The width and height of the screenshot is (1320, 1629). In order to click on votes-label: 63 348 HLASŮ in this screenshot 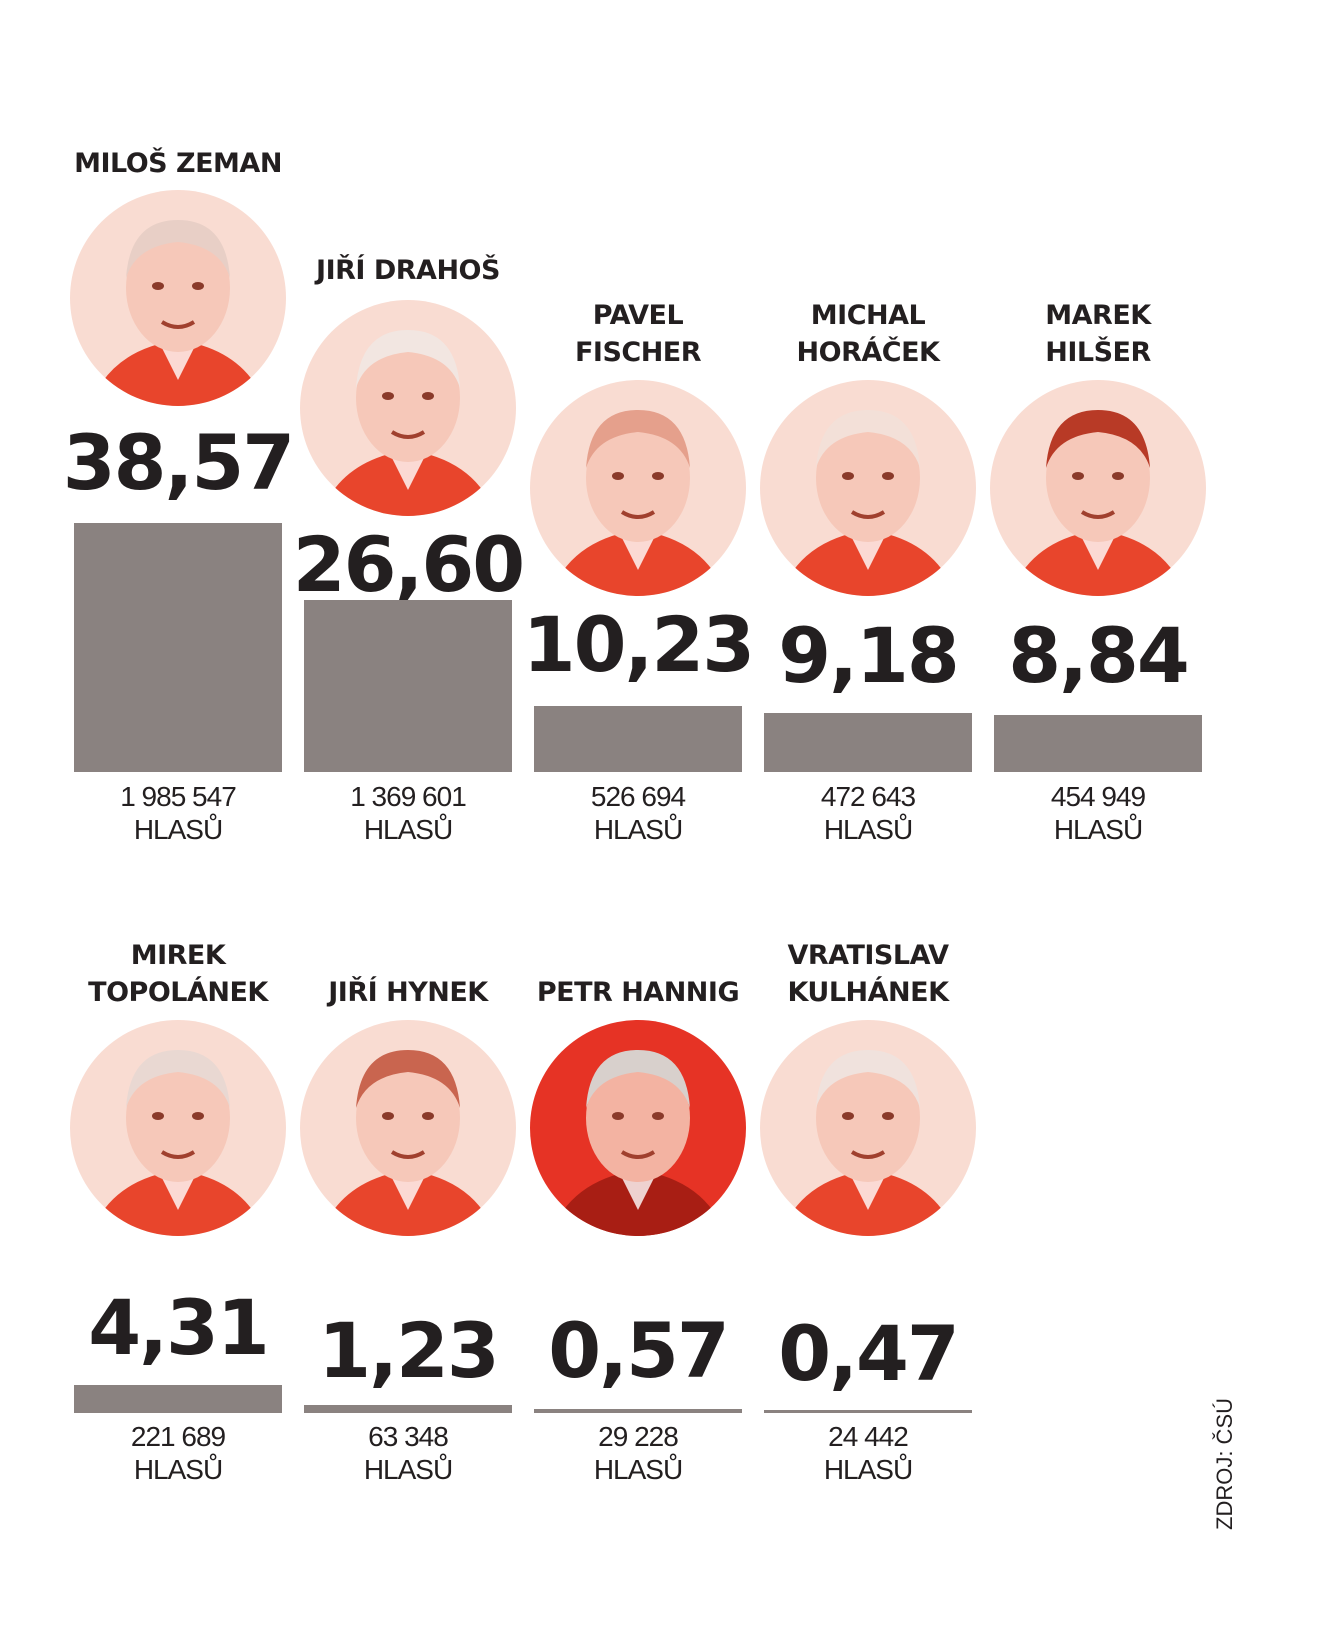, I will do `click(408, 1453)`.